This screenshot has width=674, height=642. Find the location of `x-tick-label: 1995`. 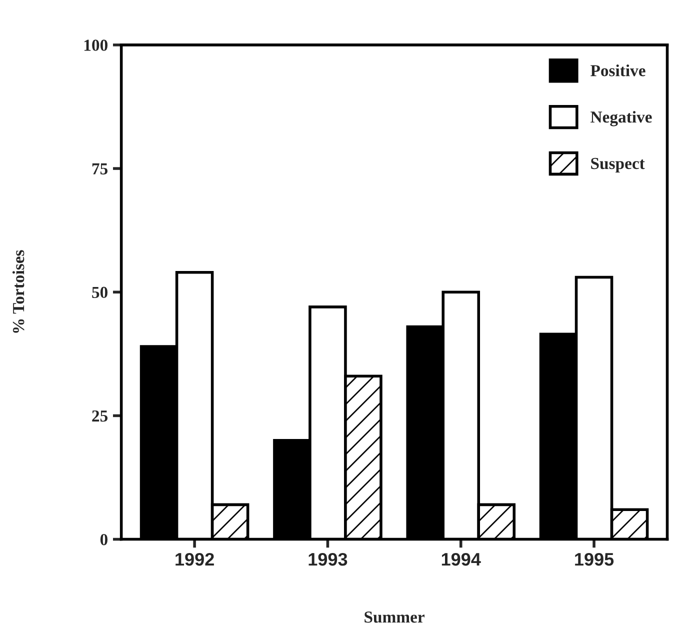

x-tick-label: 1995 is located at coordinates (594, 559).